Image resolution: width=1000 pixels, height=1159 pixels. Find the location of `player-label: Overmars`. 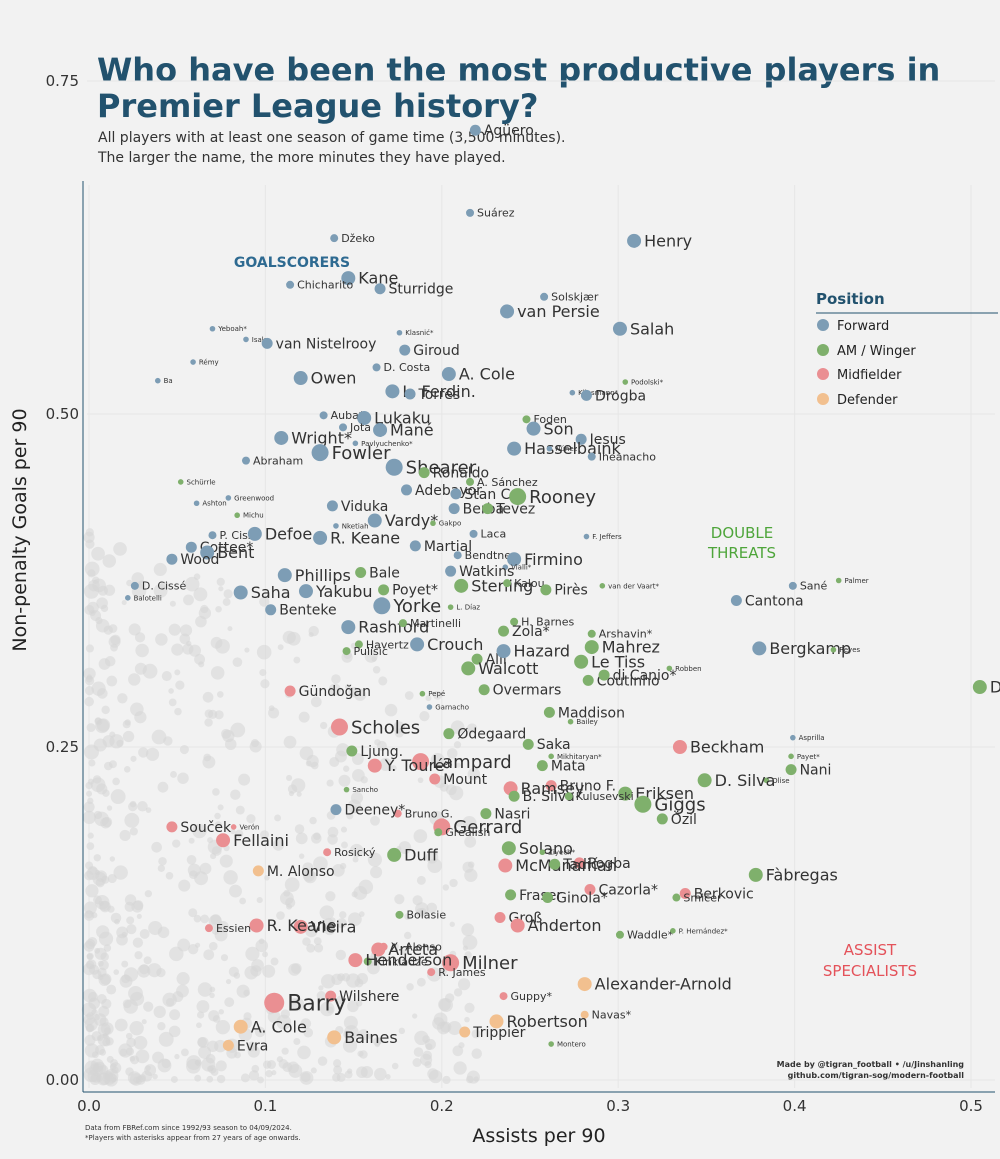

player-label: Overmars is located at coordinates (527, 691).